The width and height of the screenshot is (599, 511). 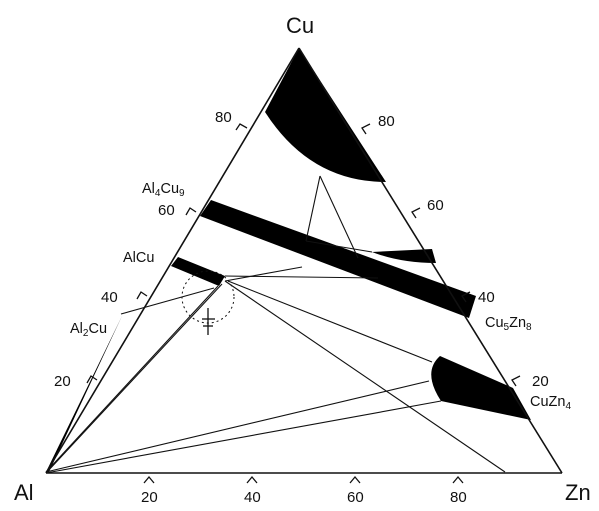 What do you see at coordinates (198, 271) in the screenshot?
I see `alcu-phase-band` at bounding box center [198, 271].